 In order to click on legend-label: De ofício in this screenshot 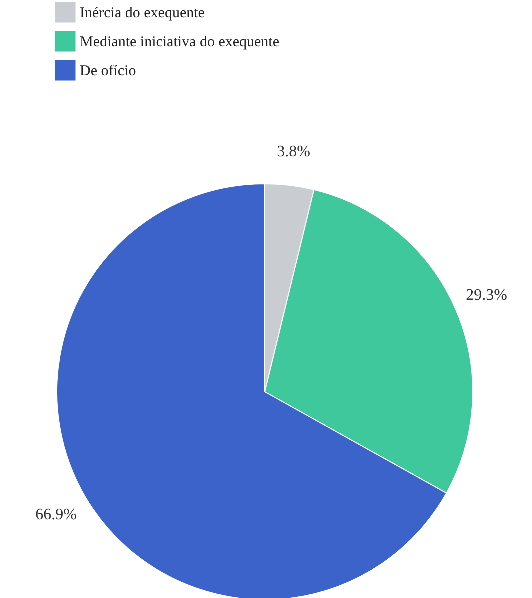, I will do `click(108, 72)`.